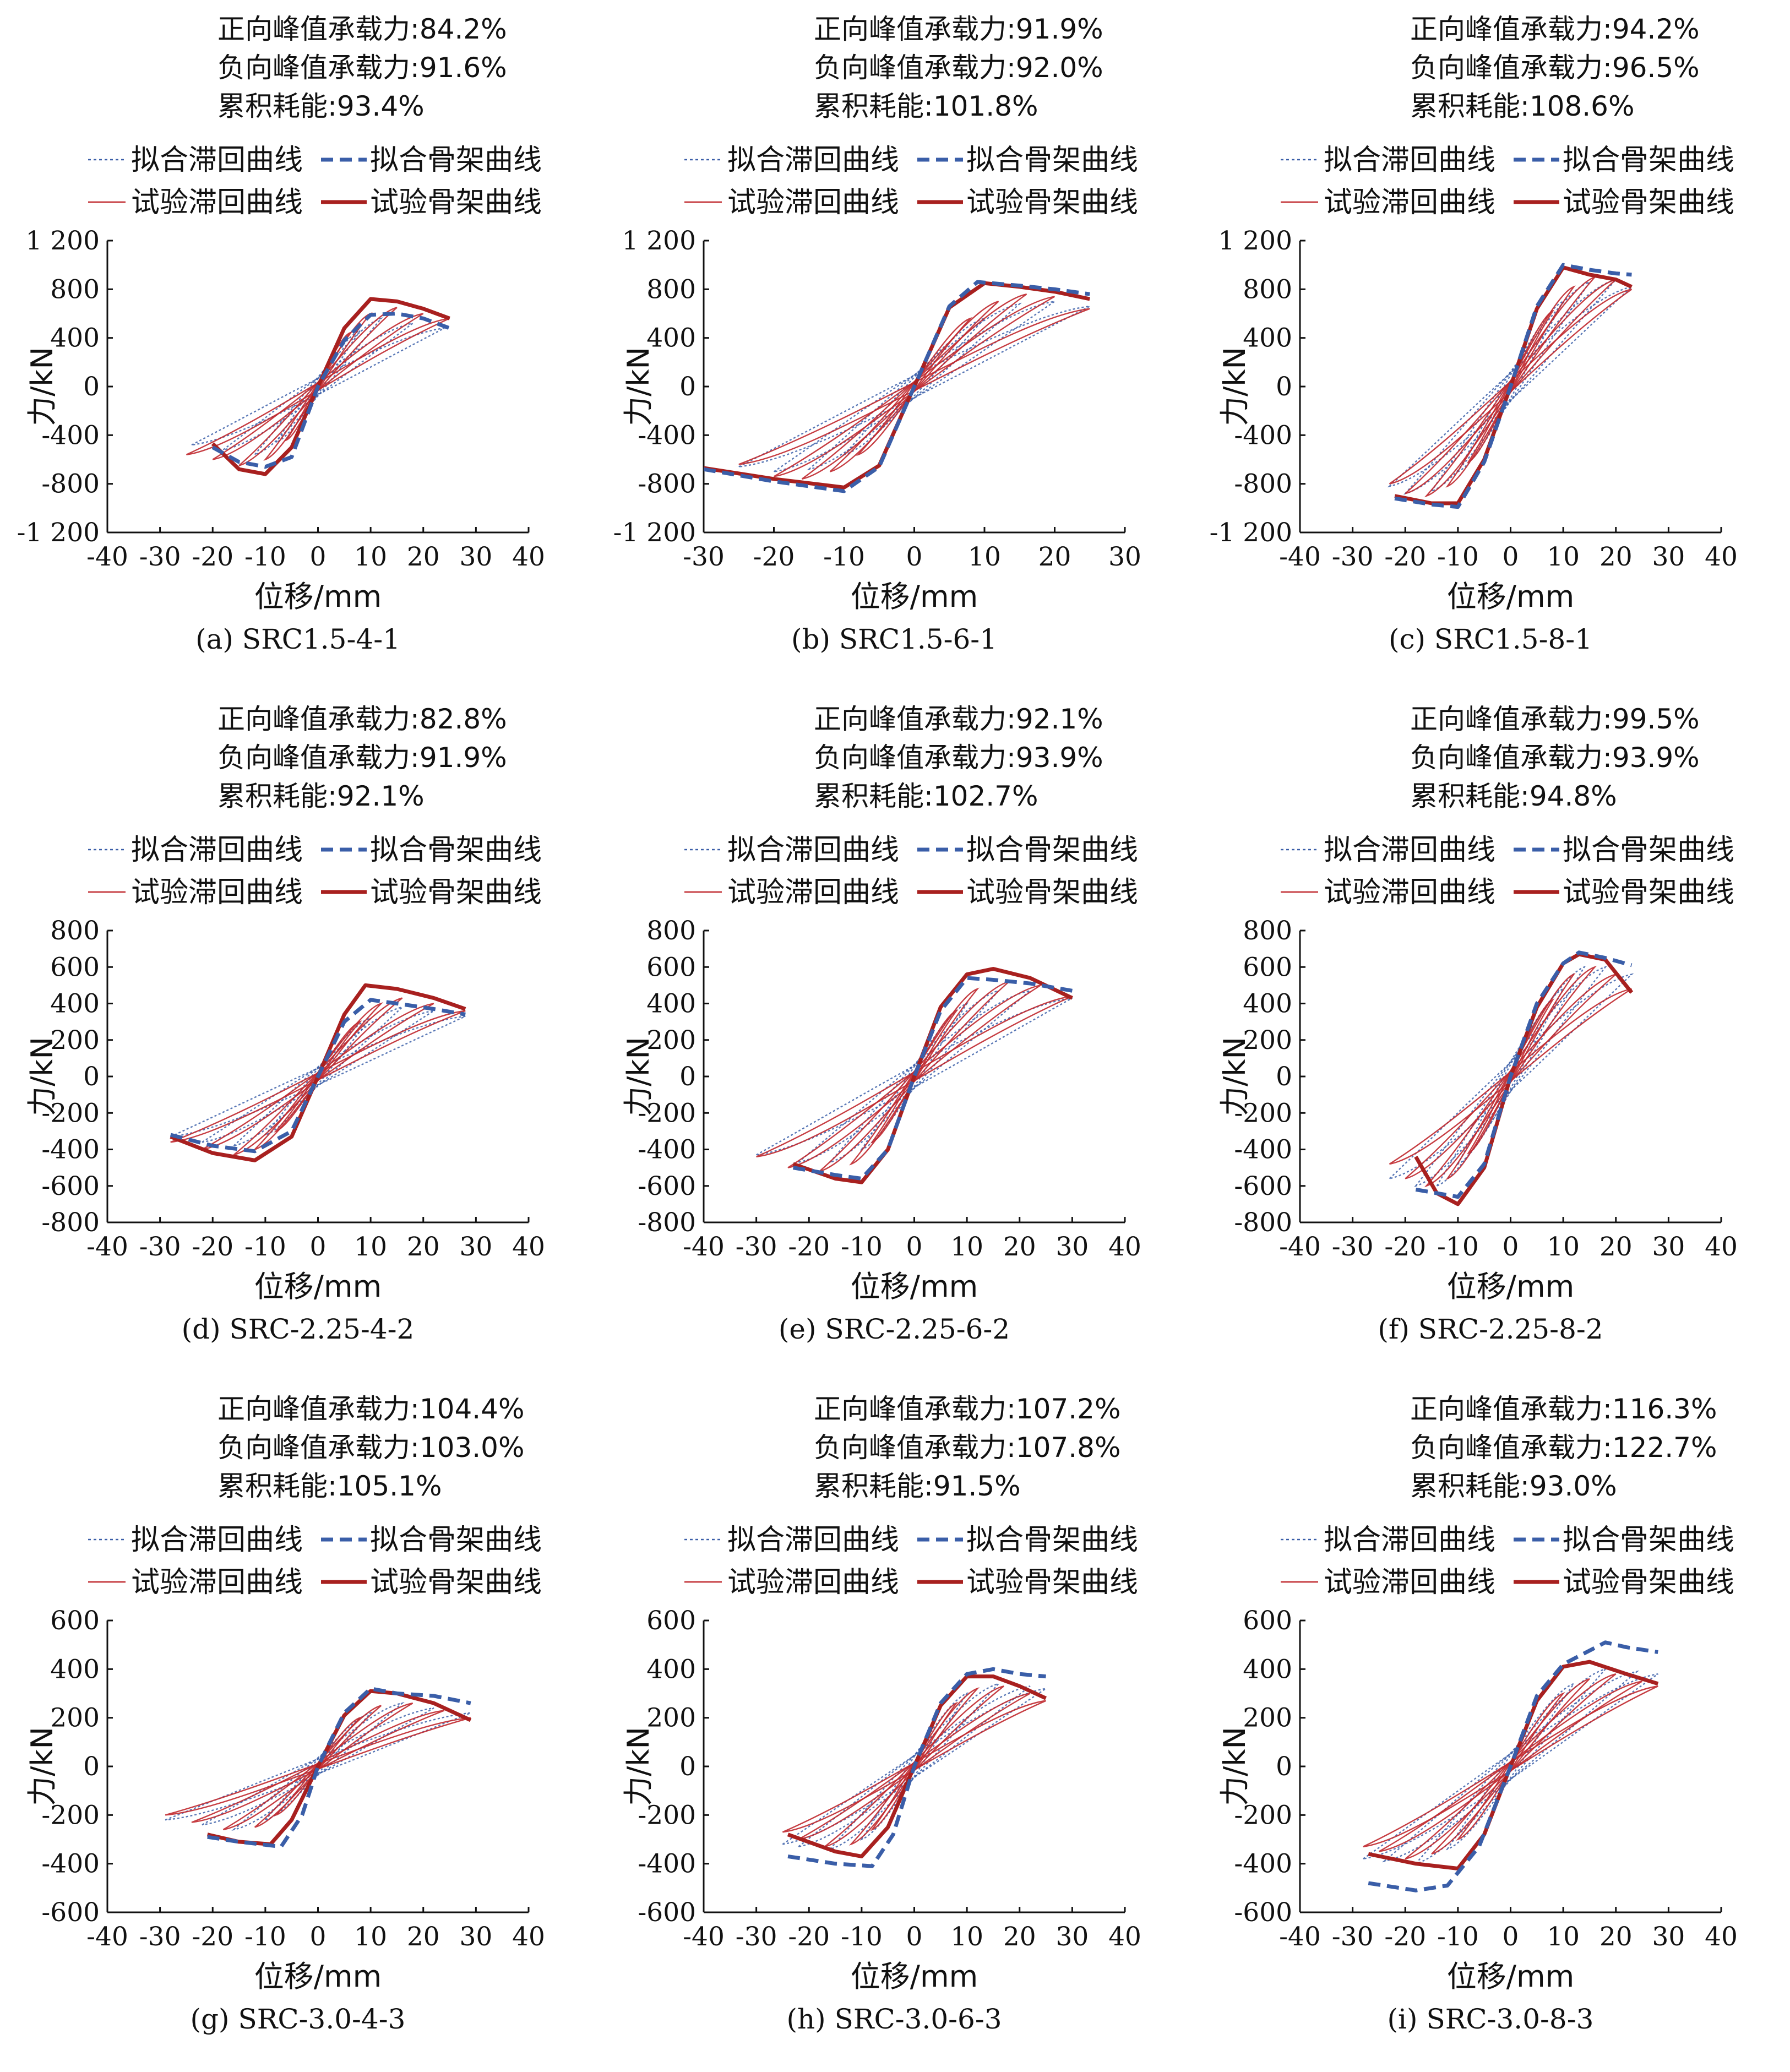 Image resolution: width=1790 pixels, height=2072 pixels. I want to click on stat-label: 负向峰值承载力:91.6%, so click(362, 68).